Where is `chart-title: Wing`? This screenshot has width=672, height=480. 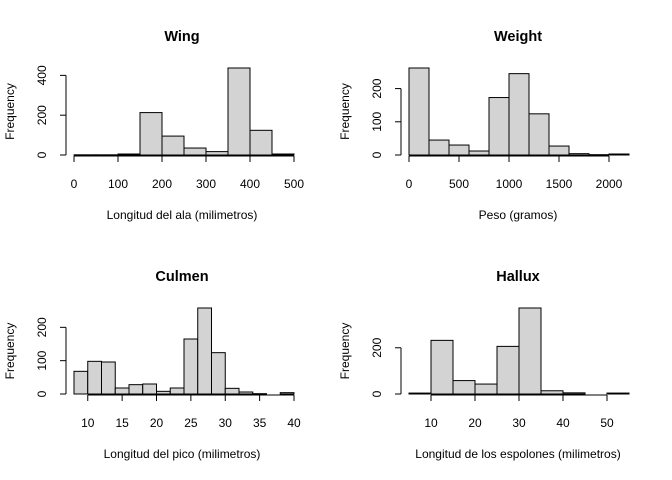
chart-title: Wing is located at coordinates (181, 37).